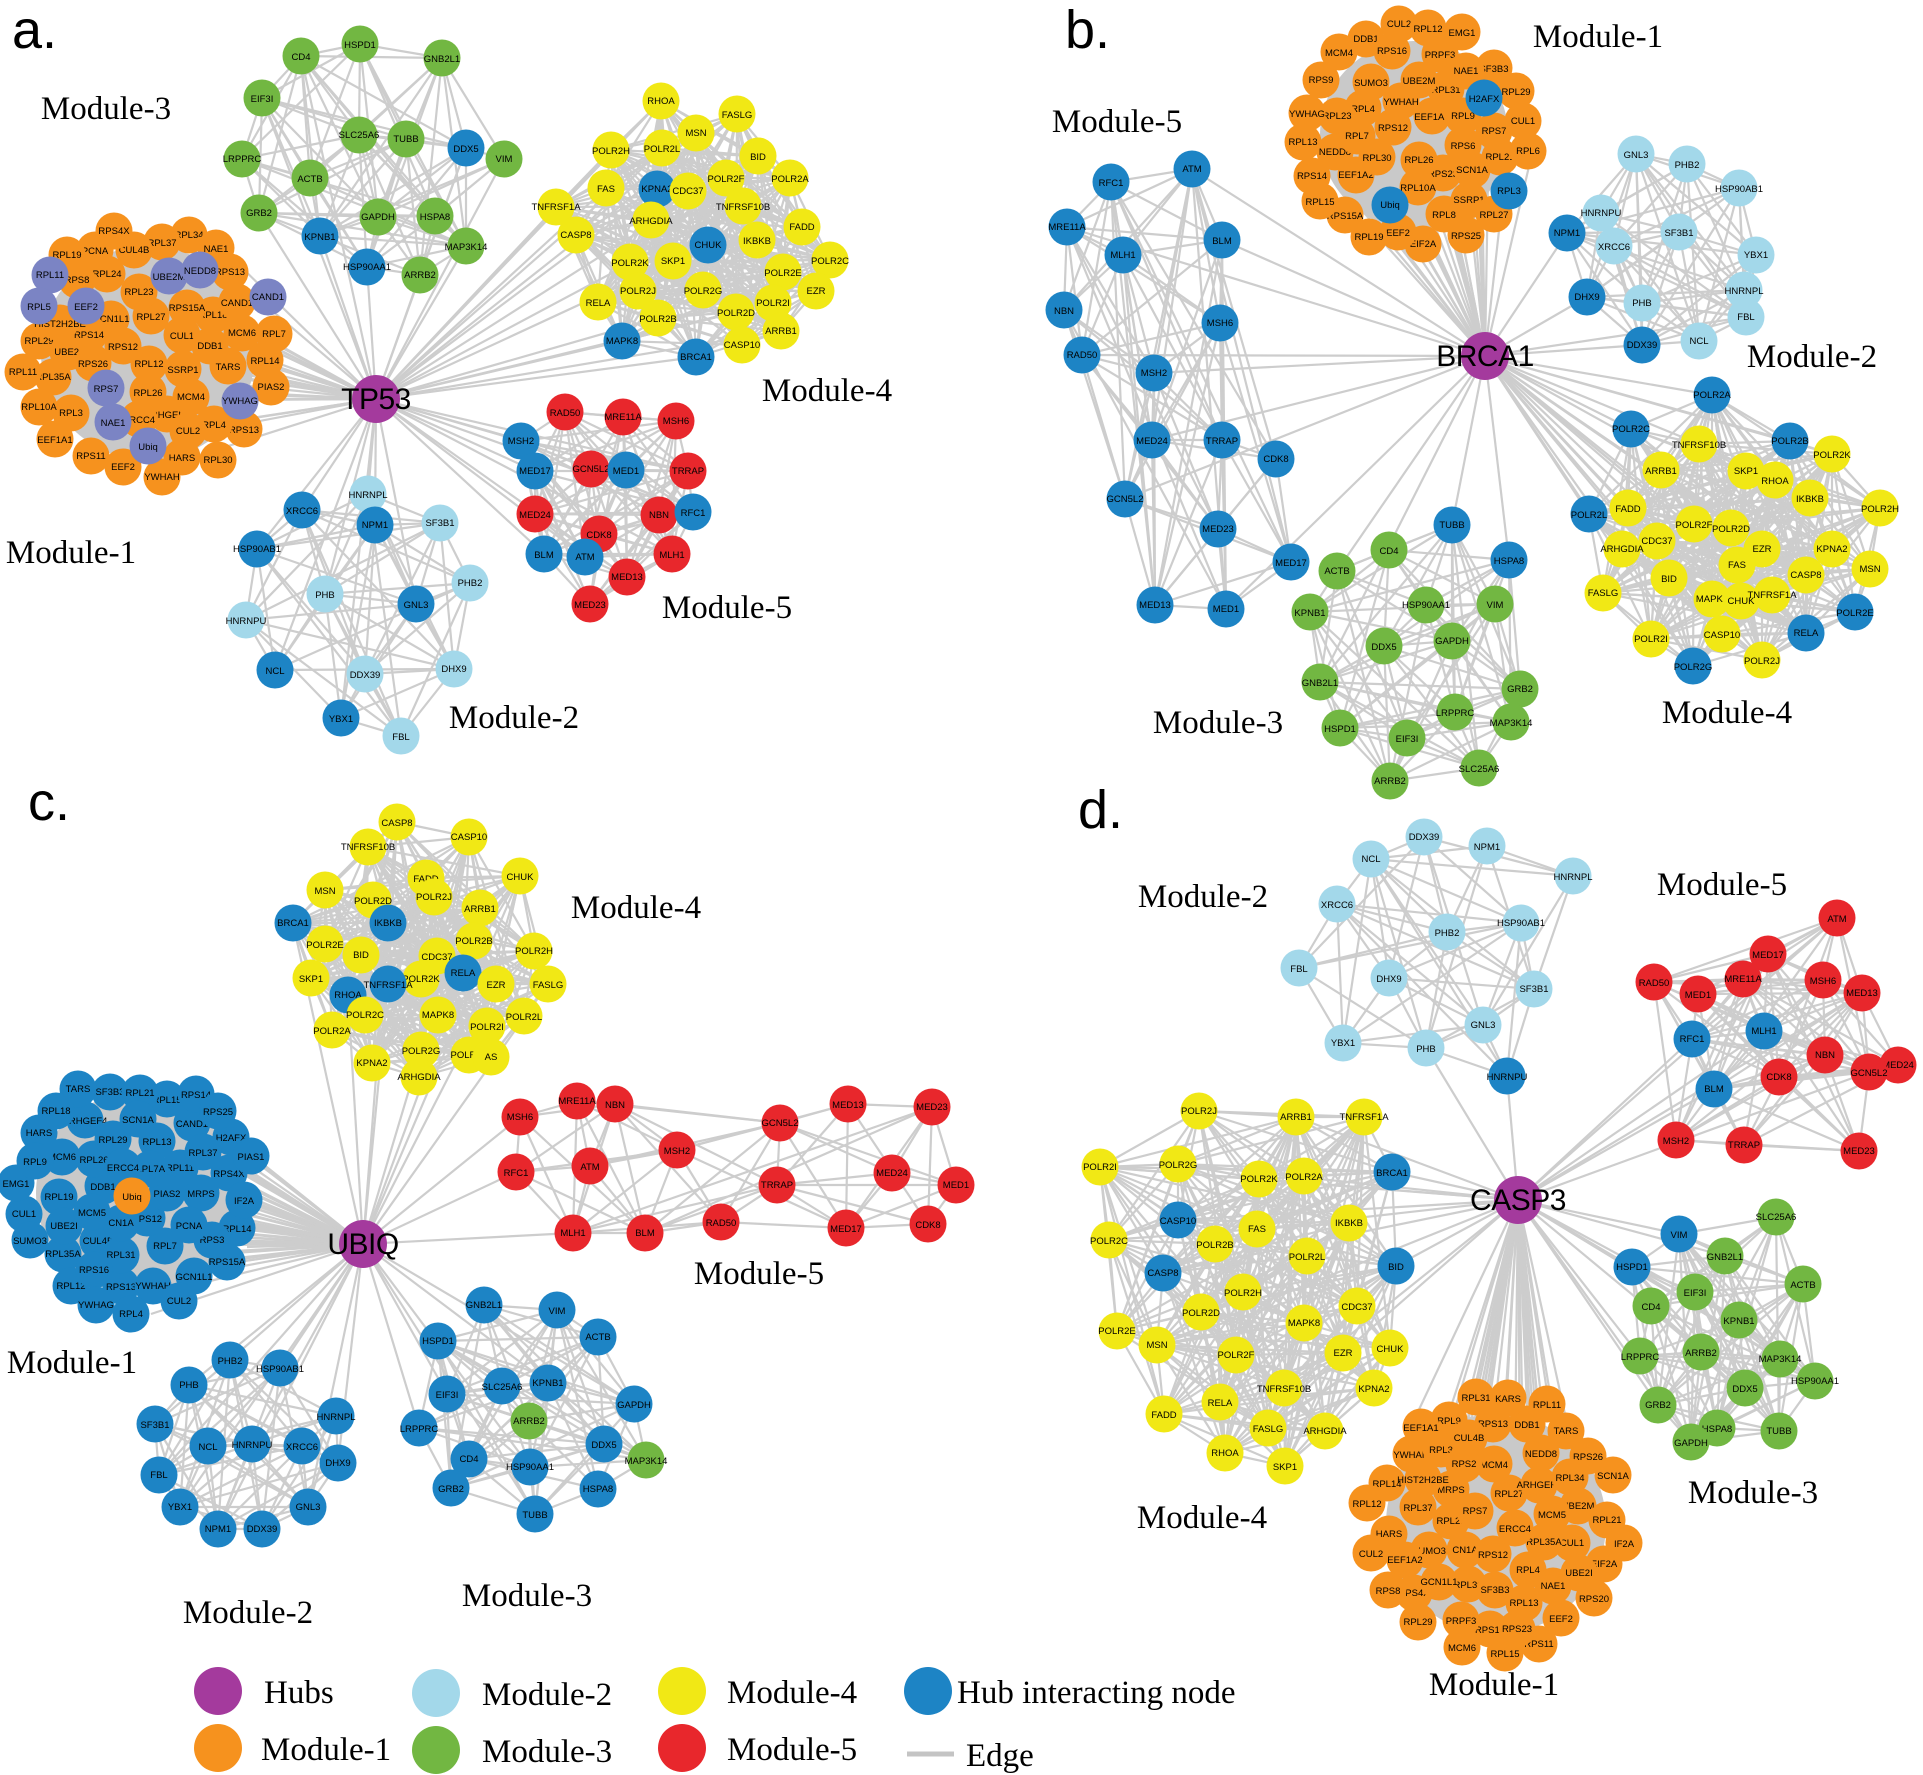  Describe the element at coordinates (626, 471) in the screenshot. I see `svg-text: MED1` at that location.